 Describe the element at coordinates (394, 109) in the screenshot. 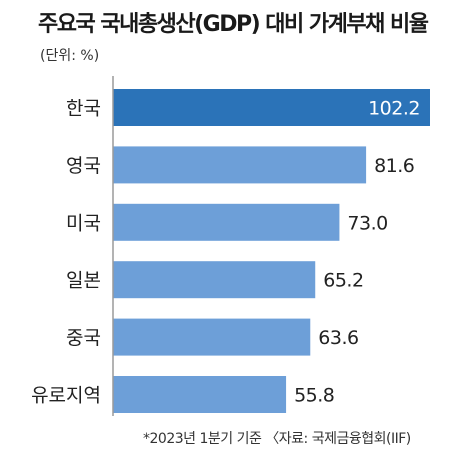

I see `value-label-0: 102.2` at that location.